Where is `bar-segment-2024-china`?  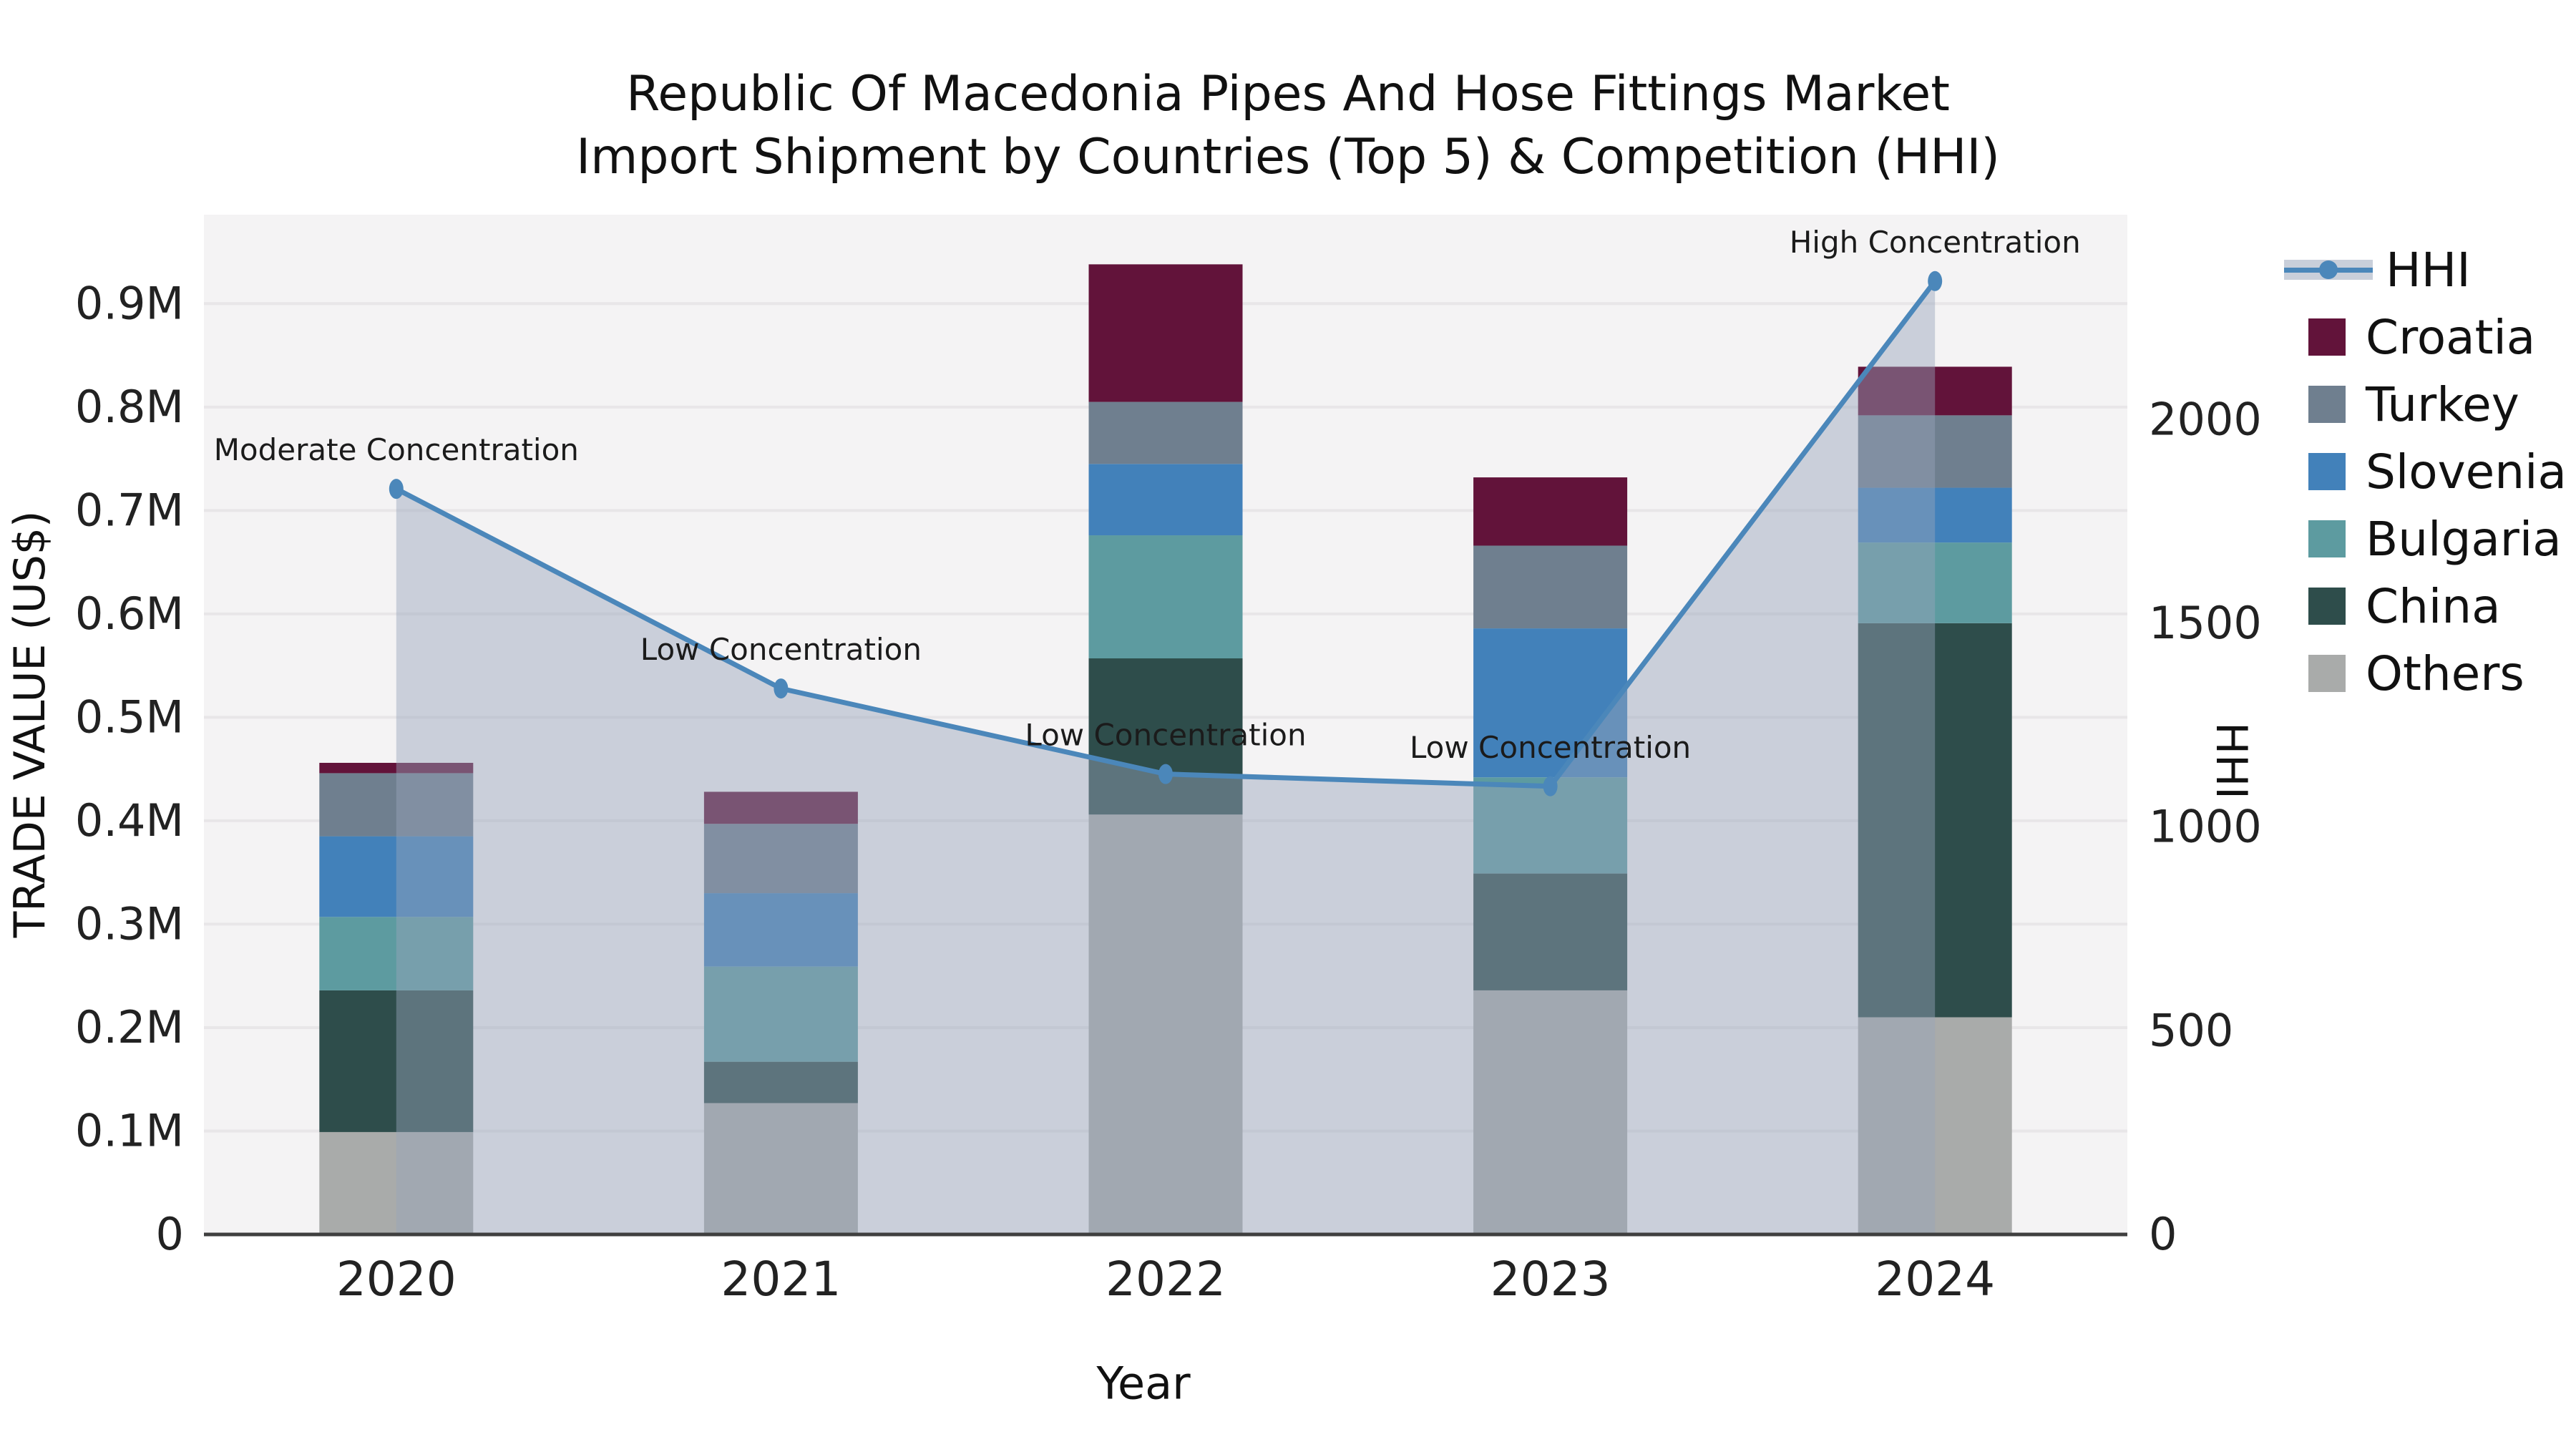 bar-segment-2024-china is located at coordinates (1935, 820).